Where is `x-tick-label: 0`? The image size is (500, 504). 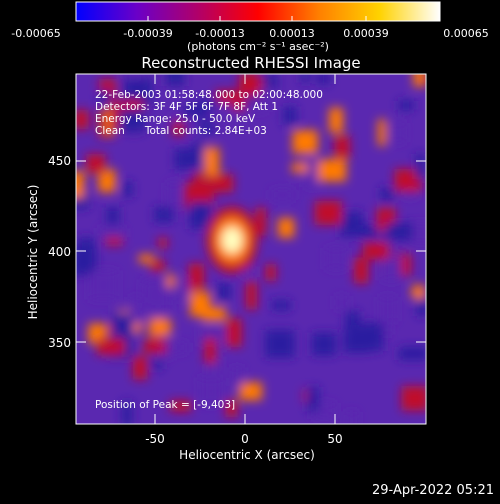 x-tick-label: 0 is located at coordinates (245, 439).